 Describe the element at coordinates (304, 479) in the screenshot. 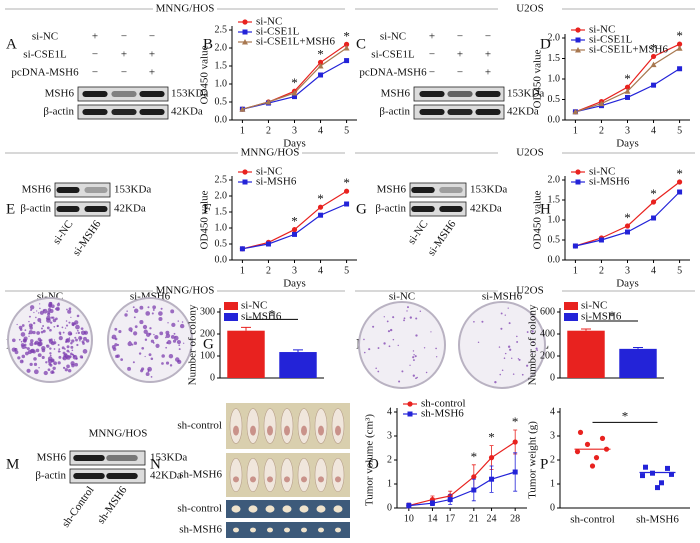

I see `tumor-site` at that location.